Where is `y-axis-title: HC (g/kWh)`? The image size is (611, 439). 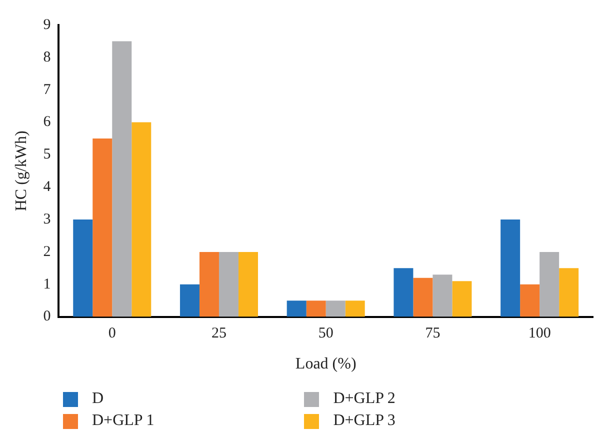
y-axis-title: HC (g/kWh) is located at coordinates (21, 171).